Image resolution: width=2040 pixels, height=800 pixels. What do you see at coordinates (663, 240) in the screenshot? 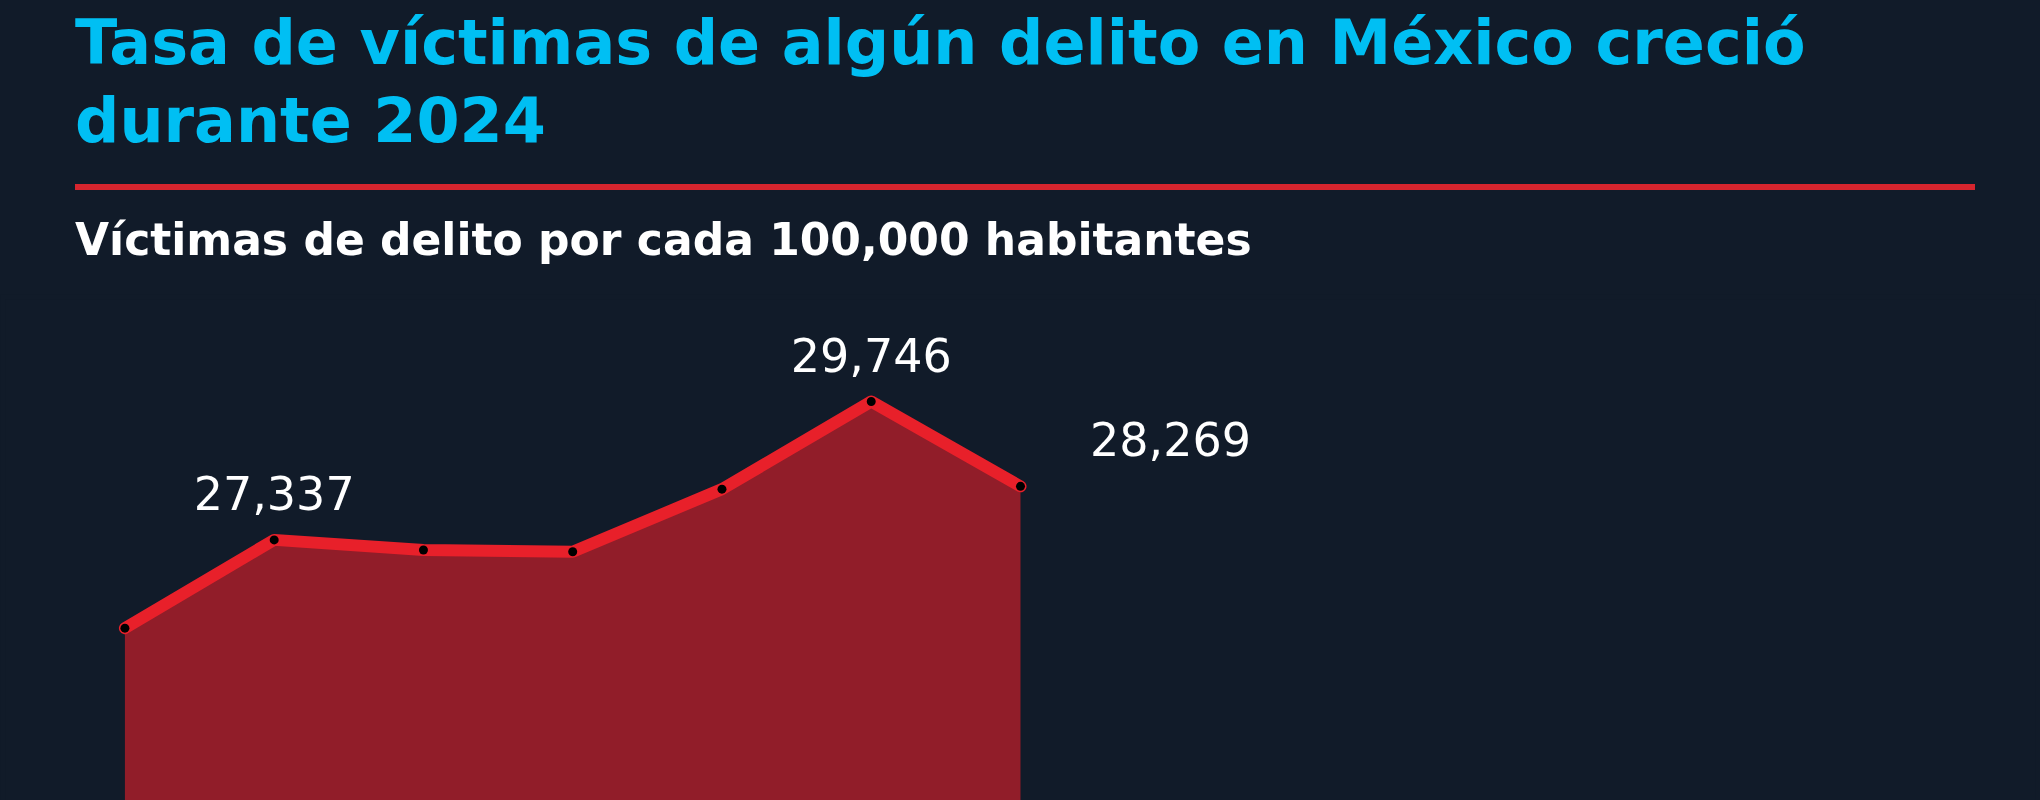
I see `chart-subtitle: Víctimas de delito por cada 100,000 habitantes` at bounding box center [663, 240].